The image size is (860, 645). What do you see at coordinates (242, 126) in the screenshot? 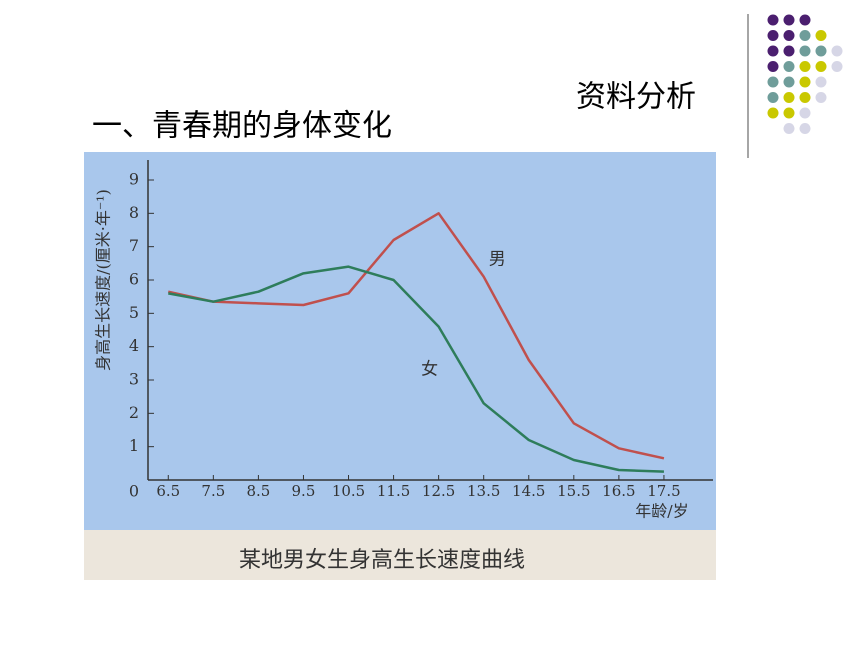
I see `slide-title: 一、青春期的身体变化` at bounding box center [242, 126].